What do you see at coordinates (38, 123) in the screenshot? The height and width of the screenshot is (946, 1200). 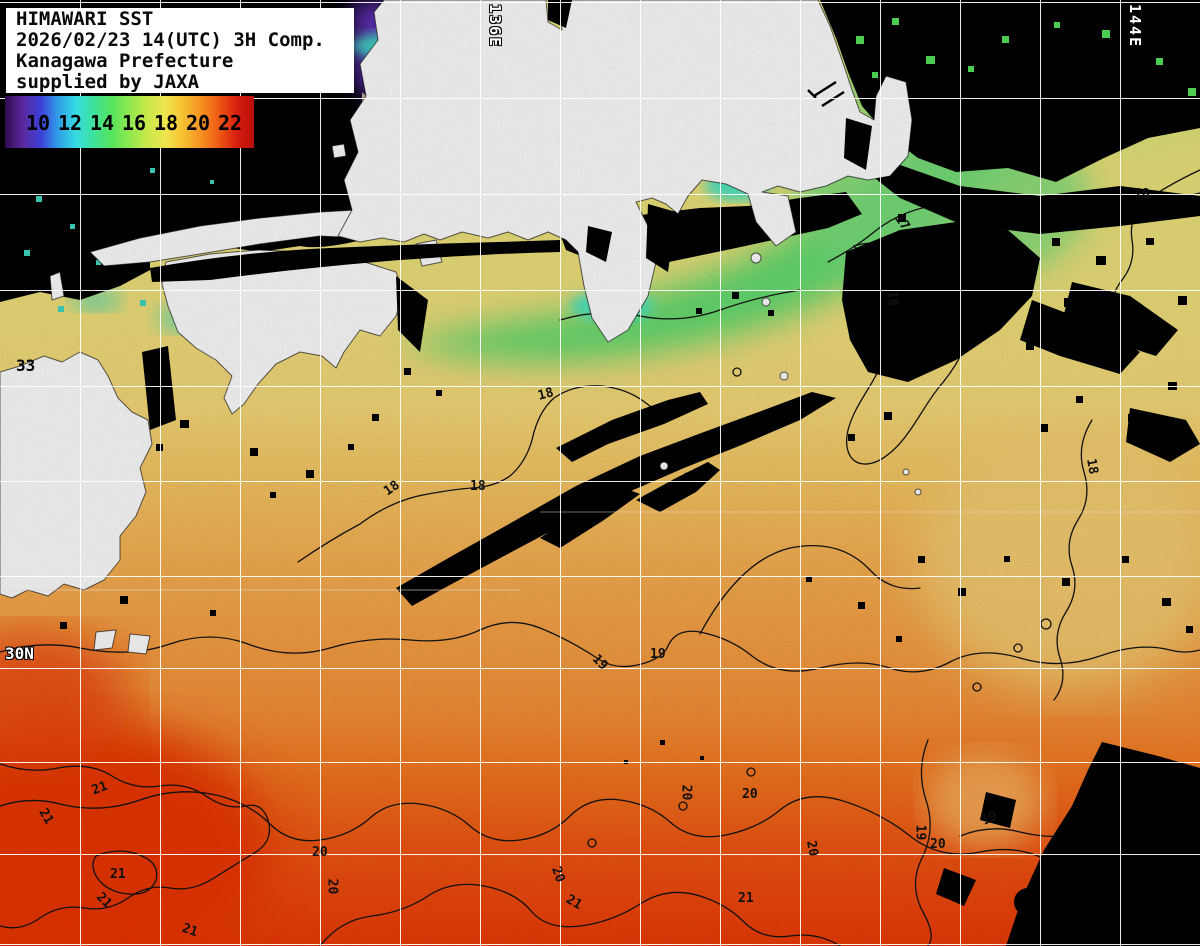 I see `colorbar-tick-label: 10` at bounding box center [38, 123].